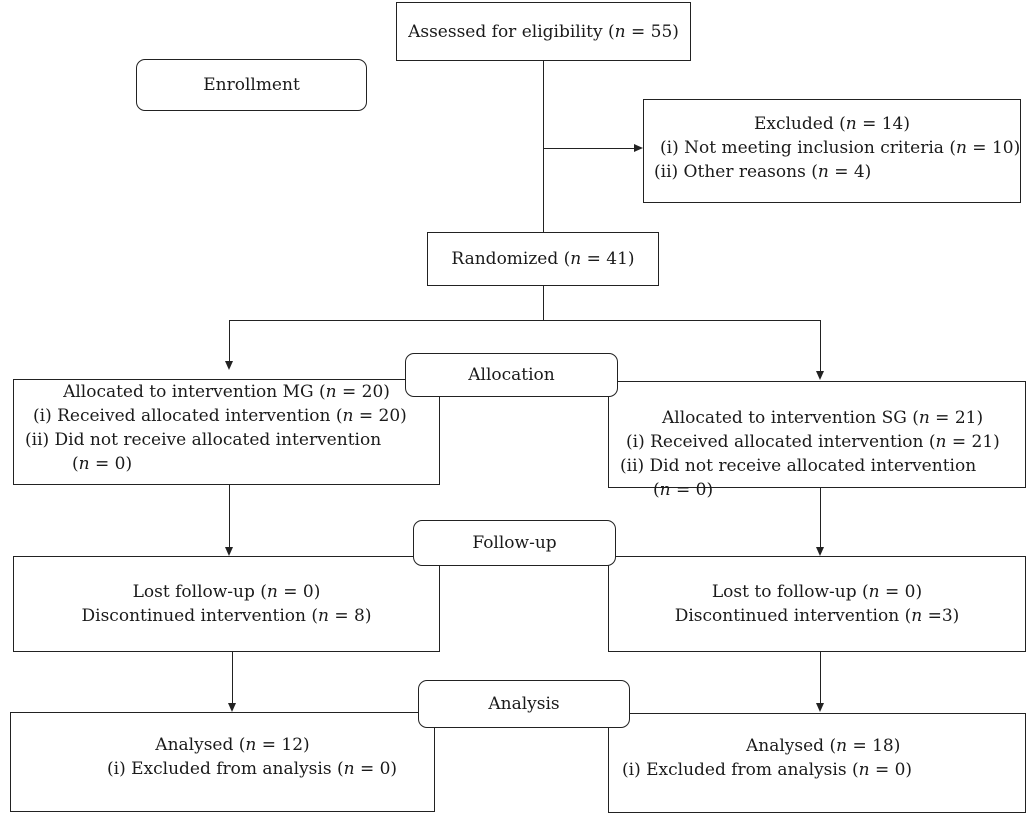  Describe the element at coordinates (544, 303) in the screenshot. I see `connector-randomized-down` at that location.